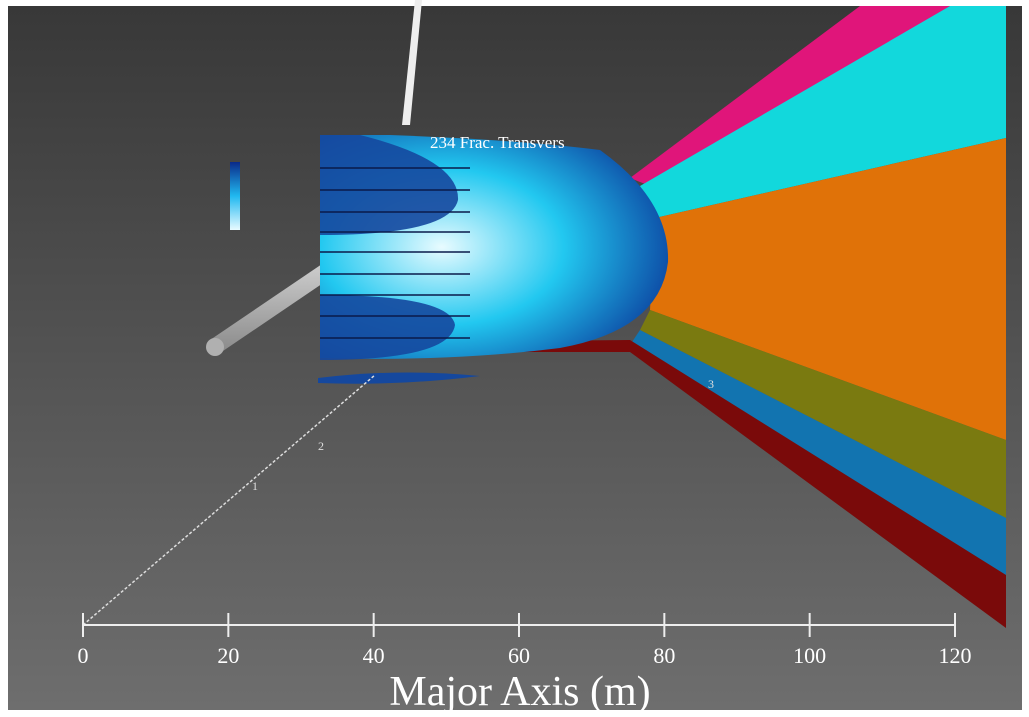 This screenshot has height=717, width=1029. Describe the element at coordinates (215, 347) in the screenshot. I see `cylinder-end` at that location.